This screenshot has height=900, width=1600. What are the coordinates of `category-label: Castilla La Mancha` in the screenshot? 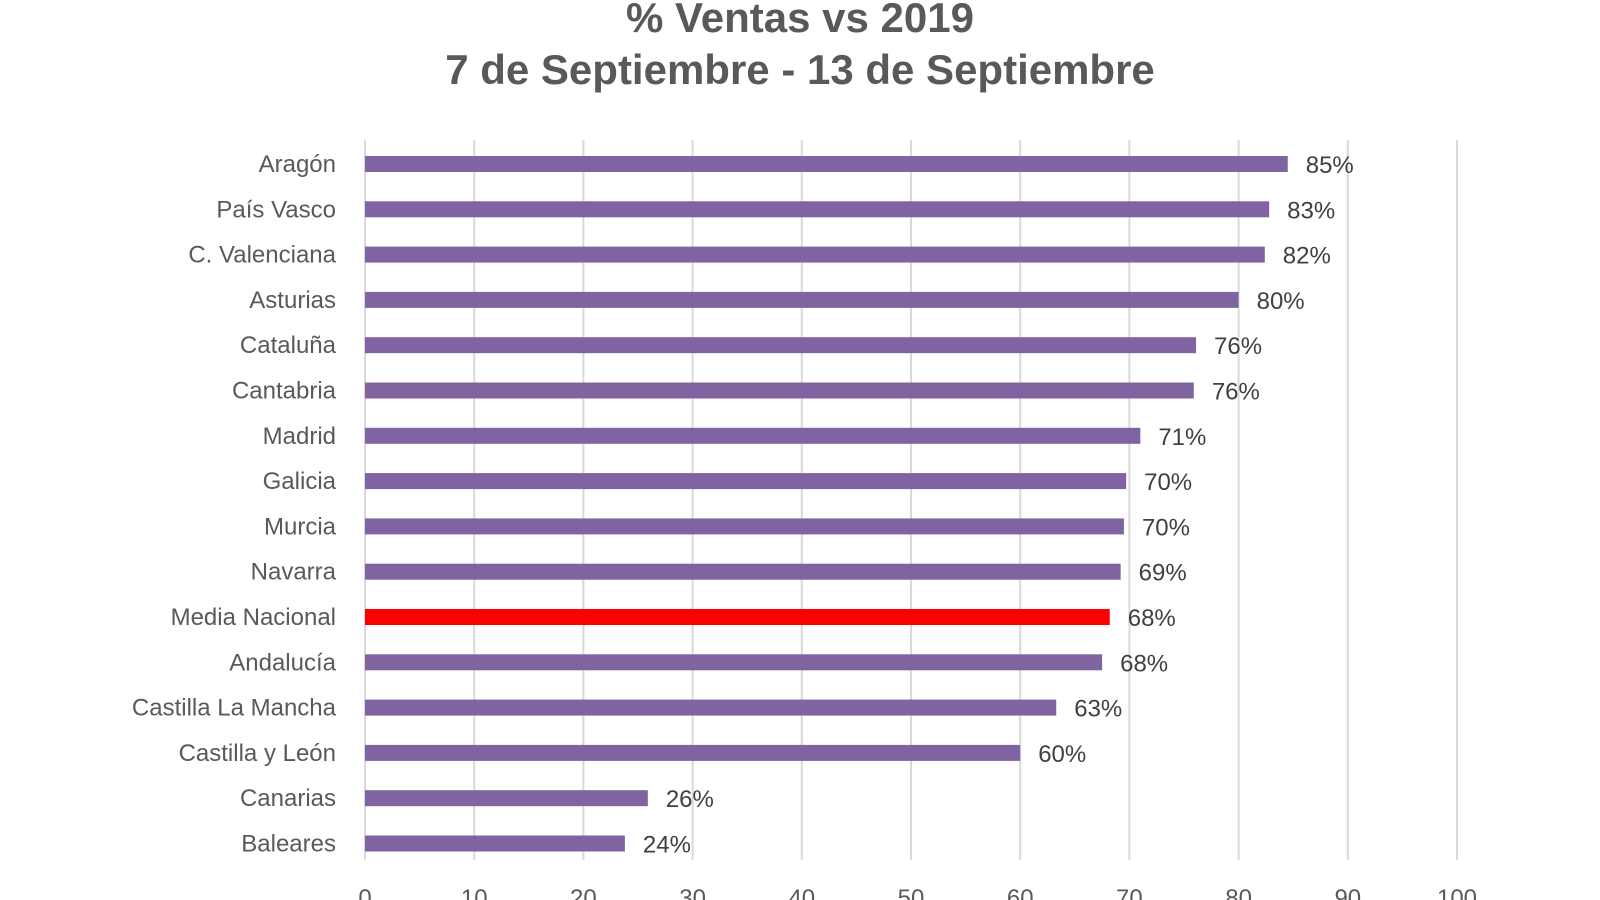 It's located at (234, 708).